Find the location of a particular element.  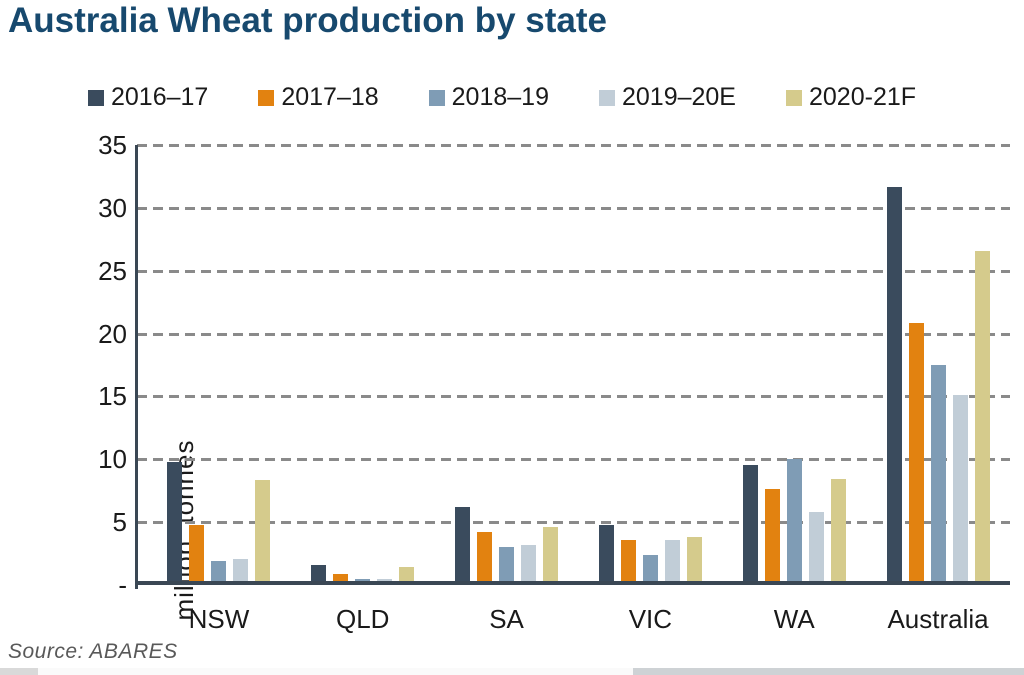

bar-group-VIC is located at coordinates (650, 365).